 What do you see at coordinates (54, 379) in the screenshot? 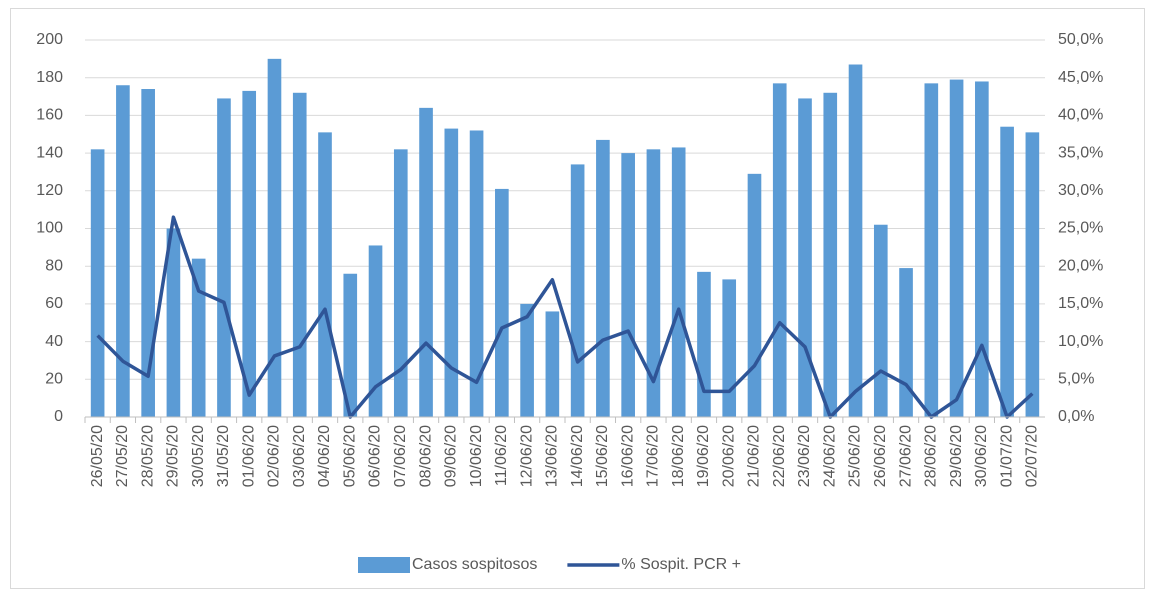
I see `y-tick-label: 20` at bounding box center [54, 379].